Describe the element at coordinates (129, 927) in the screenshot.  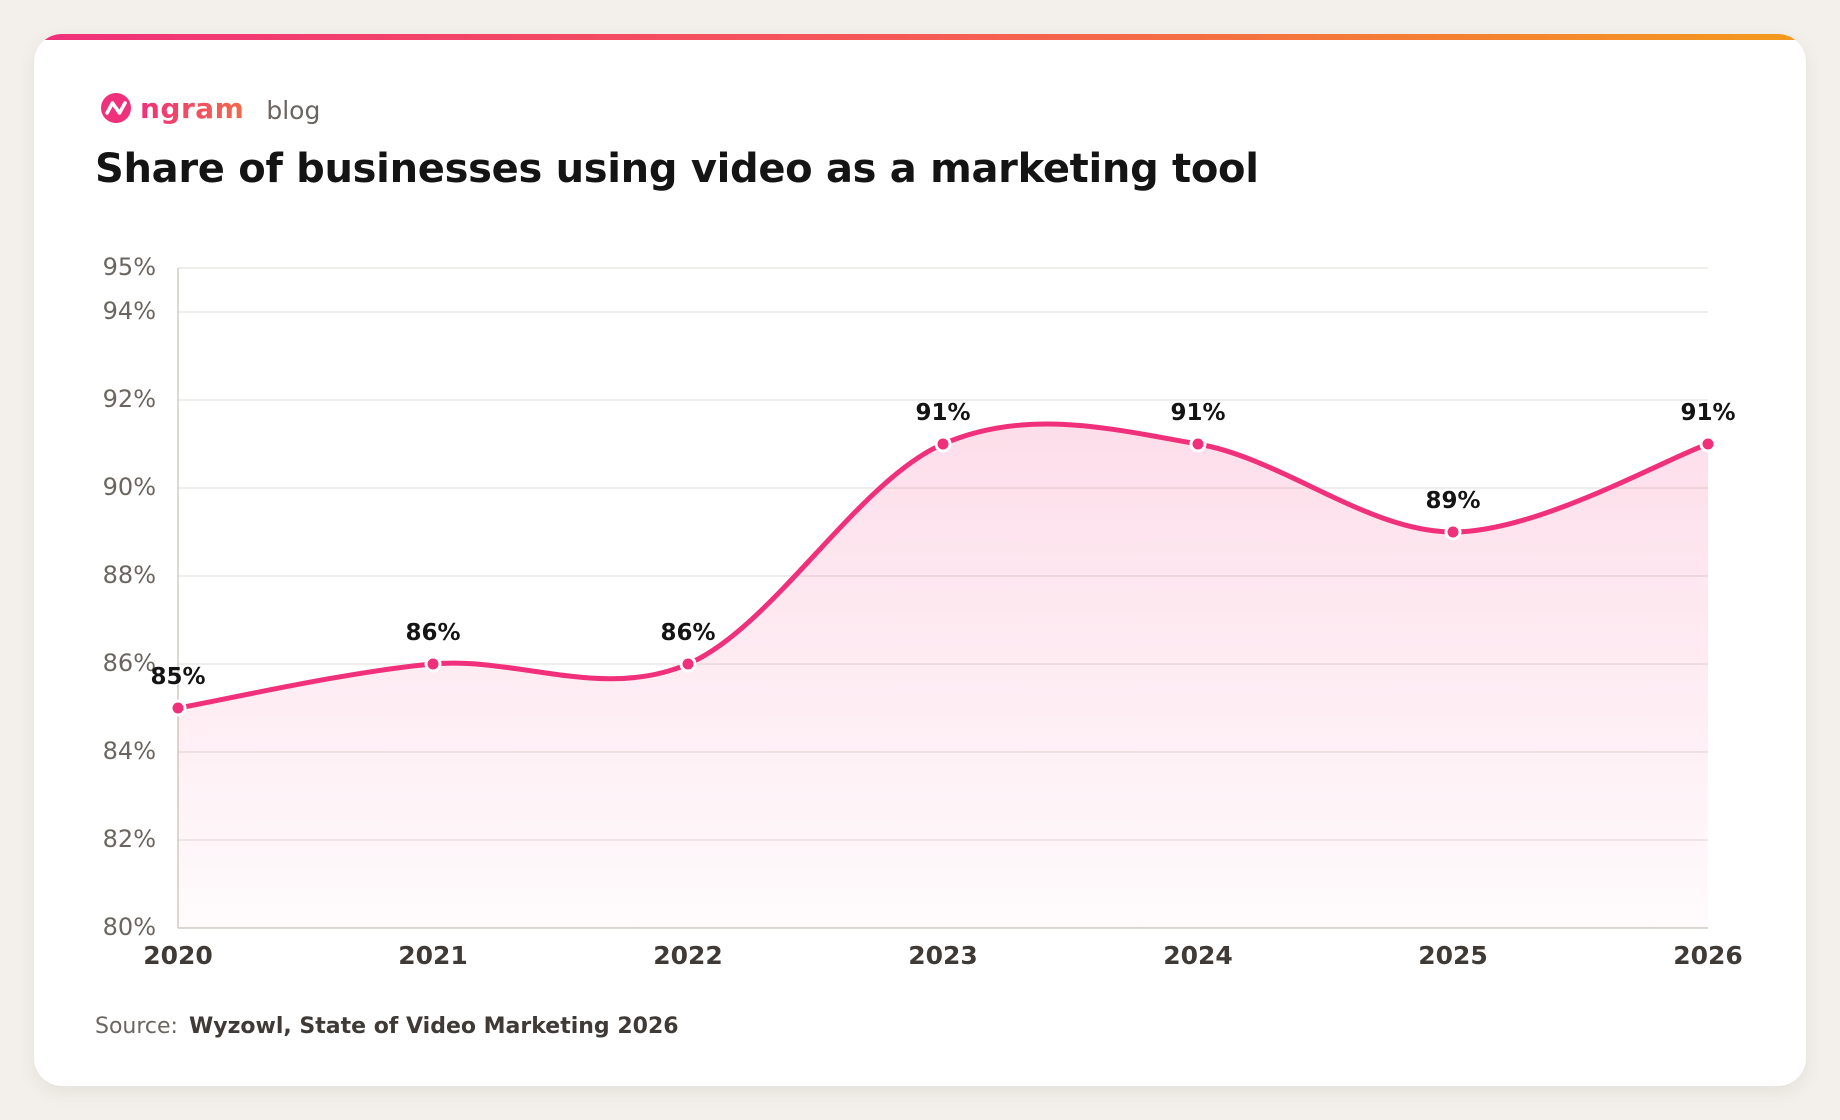
I see `y-tick-label: 80%` at that location.